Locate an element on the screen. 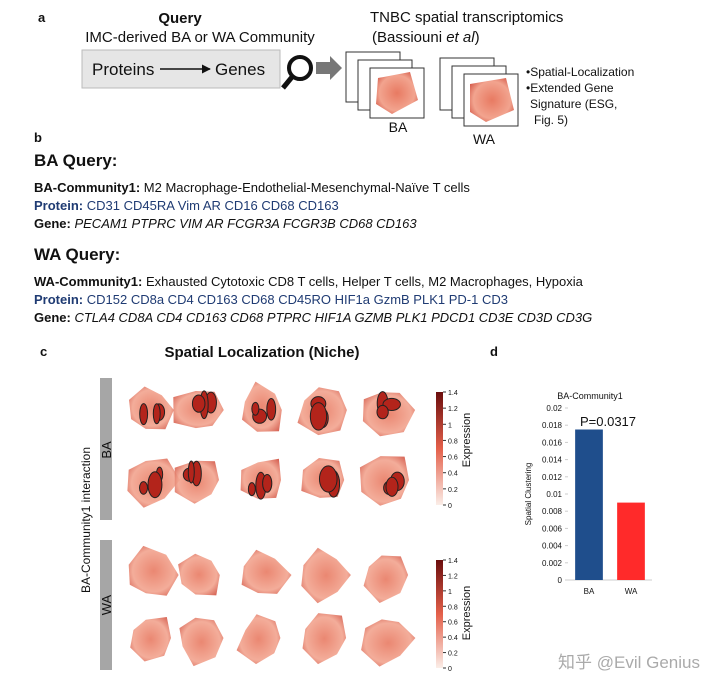 The height and width of the screenshot is (688, 720). dataset-title: TNBC spatial transcriptomics is located at coordinates (466, 17).